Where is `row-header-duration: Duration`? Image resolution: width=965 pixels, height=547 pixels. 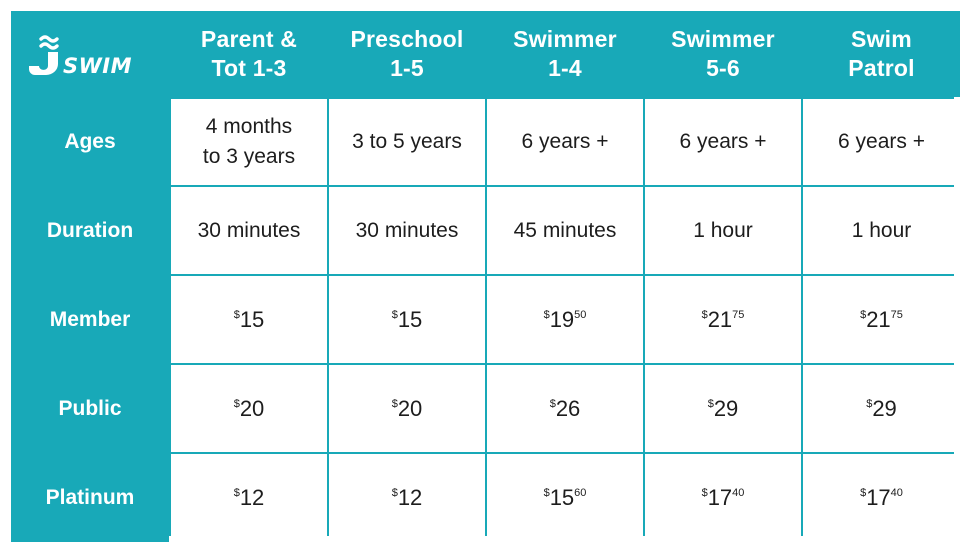
row-header-duration: Duration is located at coordinates (90, 230).